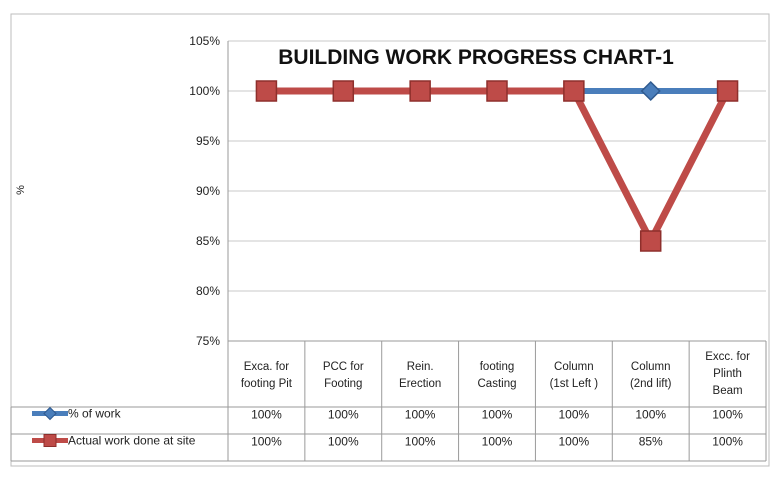 This screenshot has height=480, width=782. I want to click on data-label: 85%, so click(651, 442).